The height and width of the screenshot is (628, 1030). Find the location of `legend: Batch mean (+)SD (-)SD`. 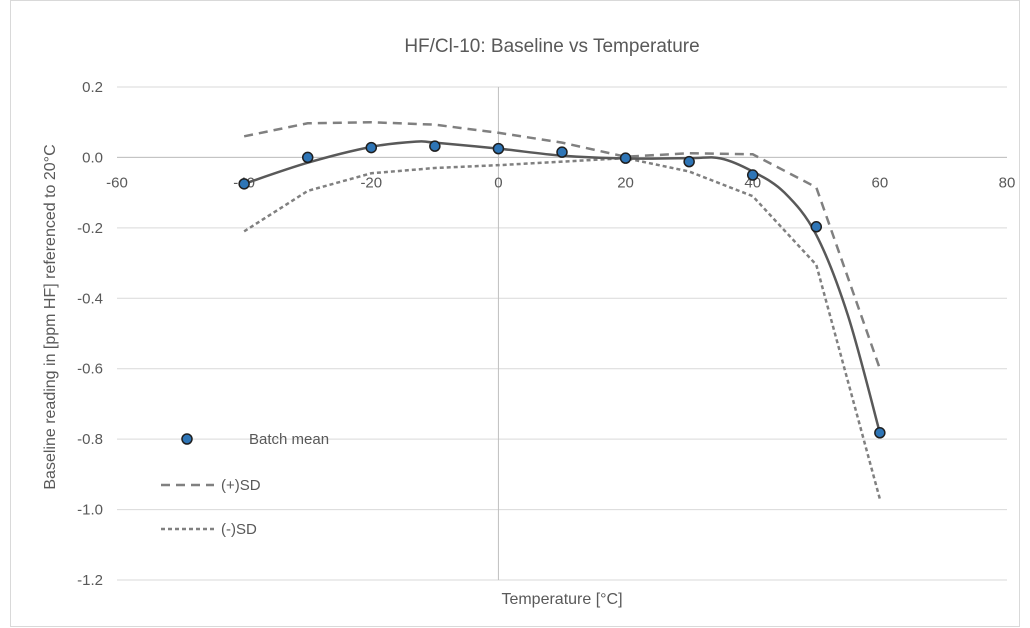

legend: Batch mean (+)SD (-)SD is located at coordinates (245, 484).